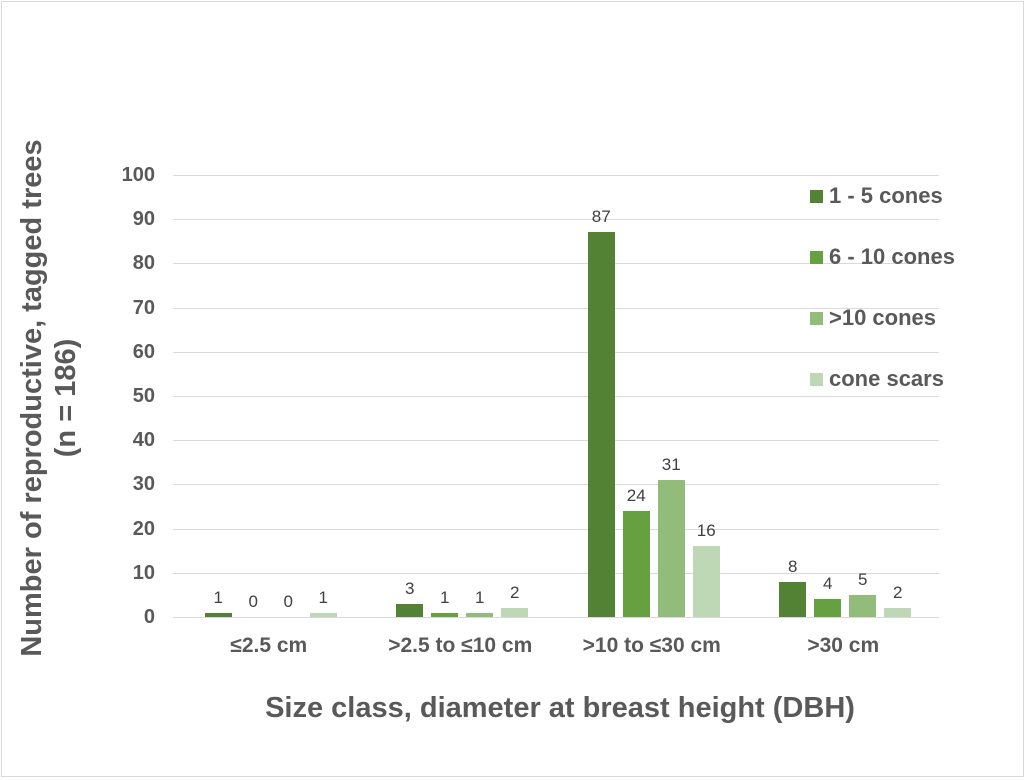 This screenshot has height=780, width=1027. I want to click on y-tick-label: 40, so click(143, 440).